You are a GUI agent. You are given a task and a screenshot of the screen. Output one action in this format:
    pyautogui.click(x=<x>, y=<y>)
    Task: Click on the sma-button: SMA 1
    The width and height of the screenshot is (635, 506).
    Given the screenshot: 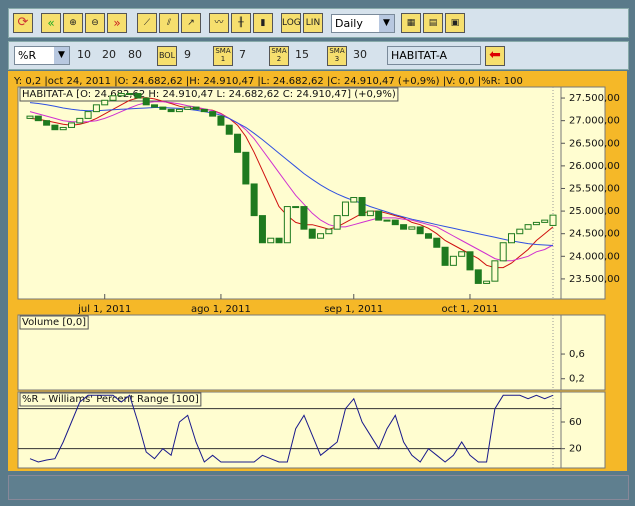 What is the action you would take?
    pyautogui.click(x=223, y=56)
    